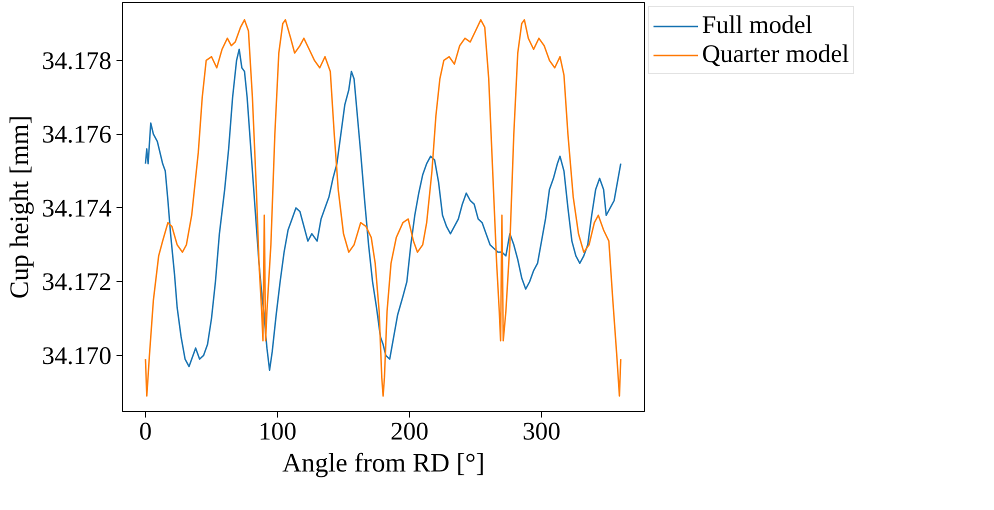 The image size is (994, 510). I want to click on legend-label: Full model, so click(757, 25).